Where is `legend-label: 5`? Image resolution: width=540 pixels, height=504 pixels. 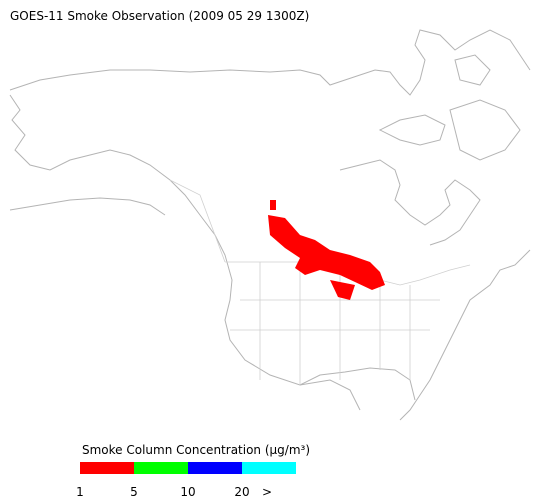
legend-label: 5 is located at coordinates (134, 492).